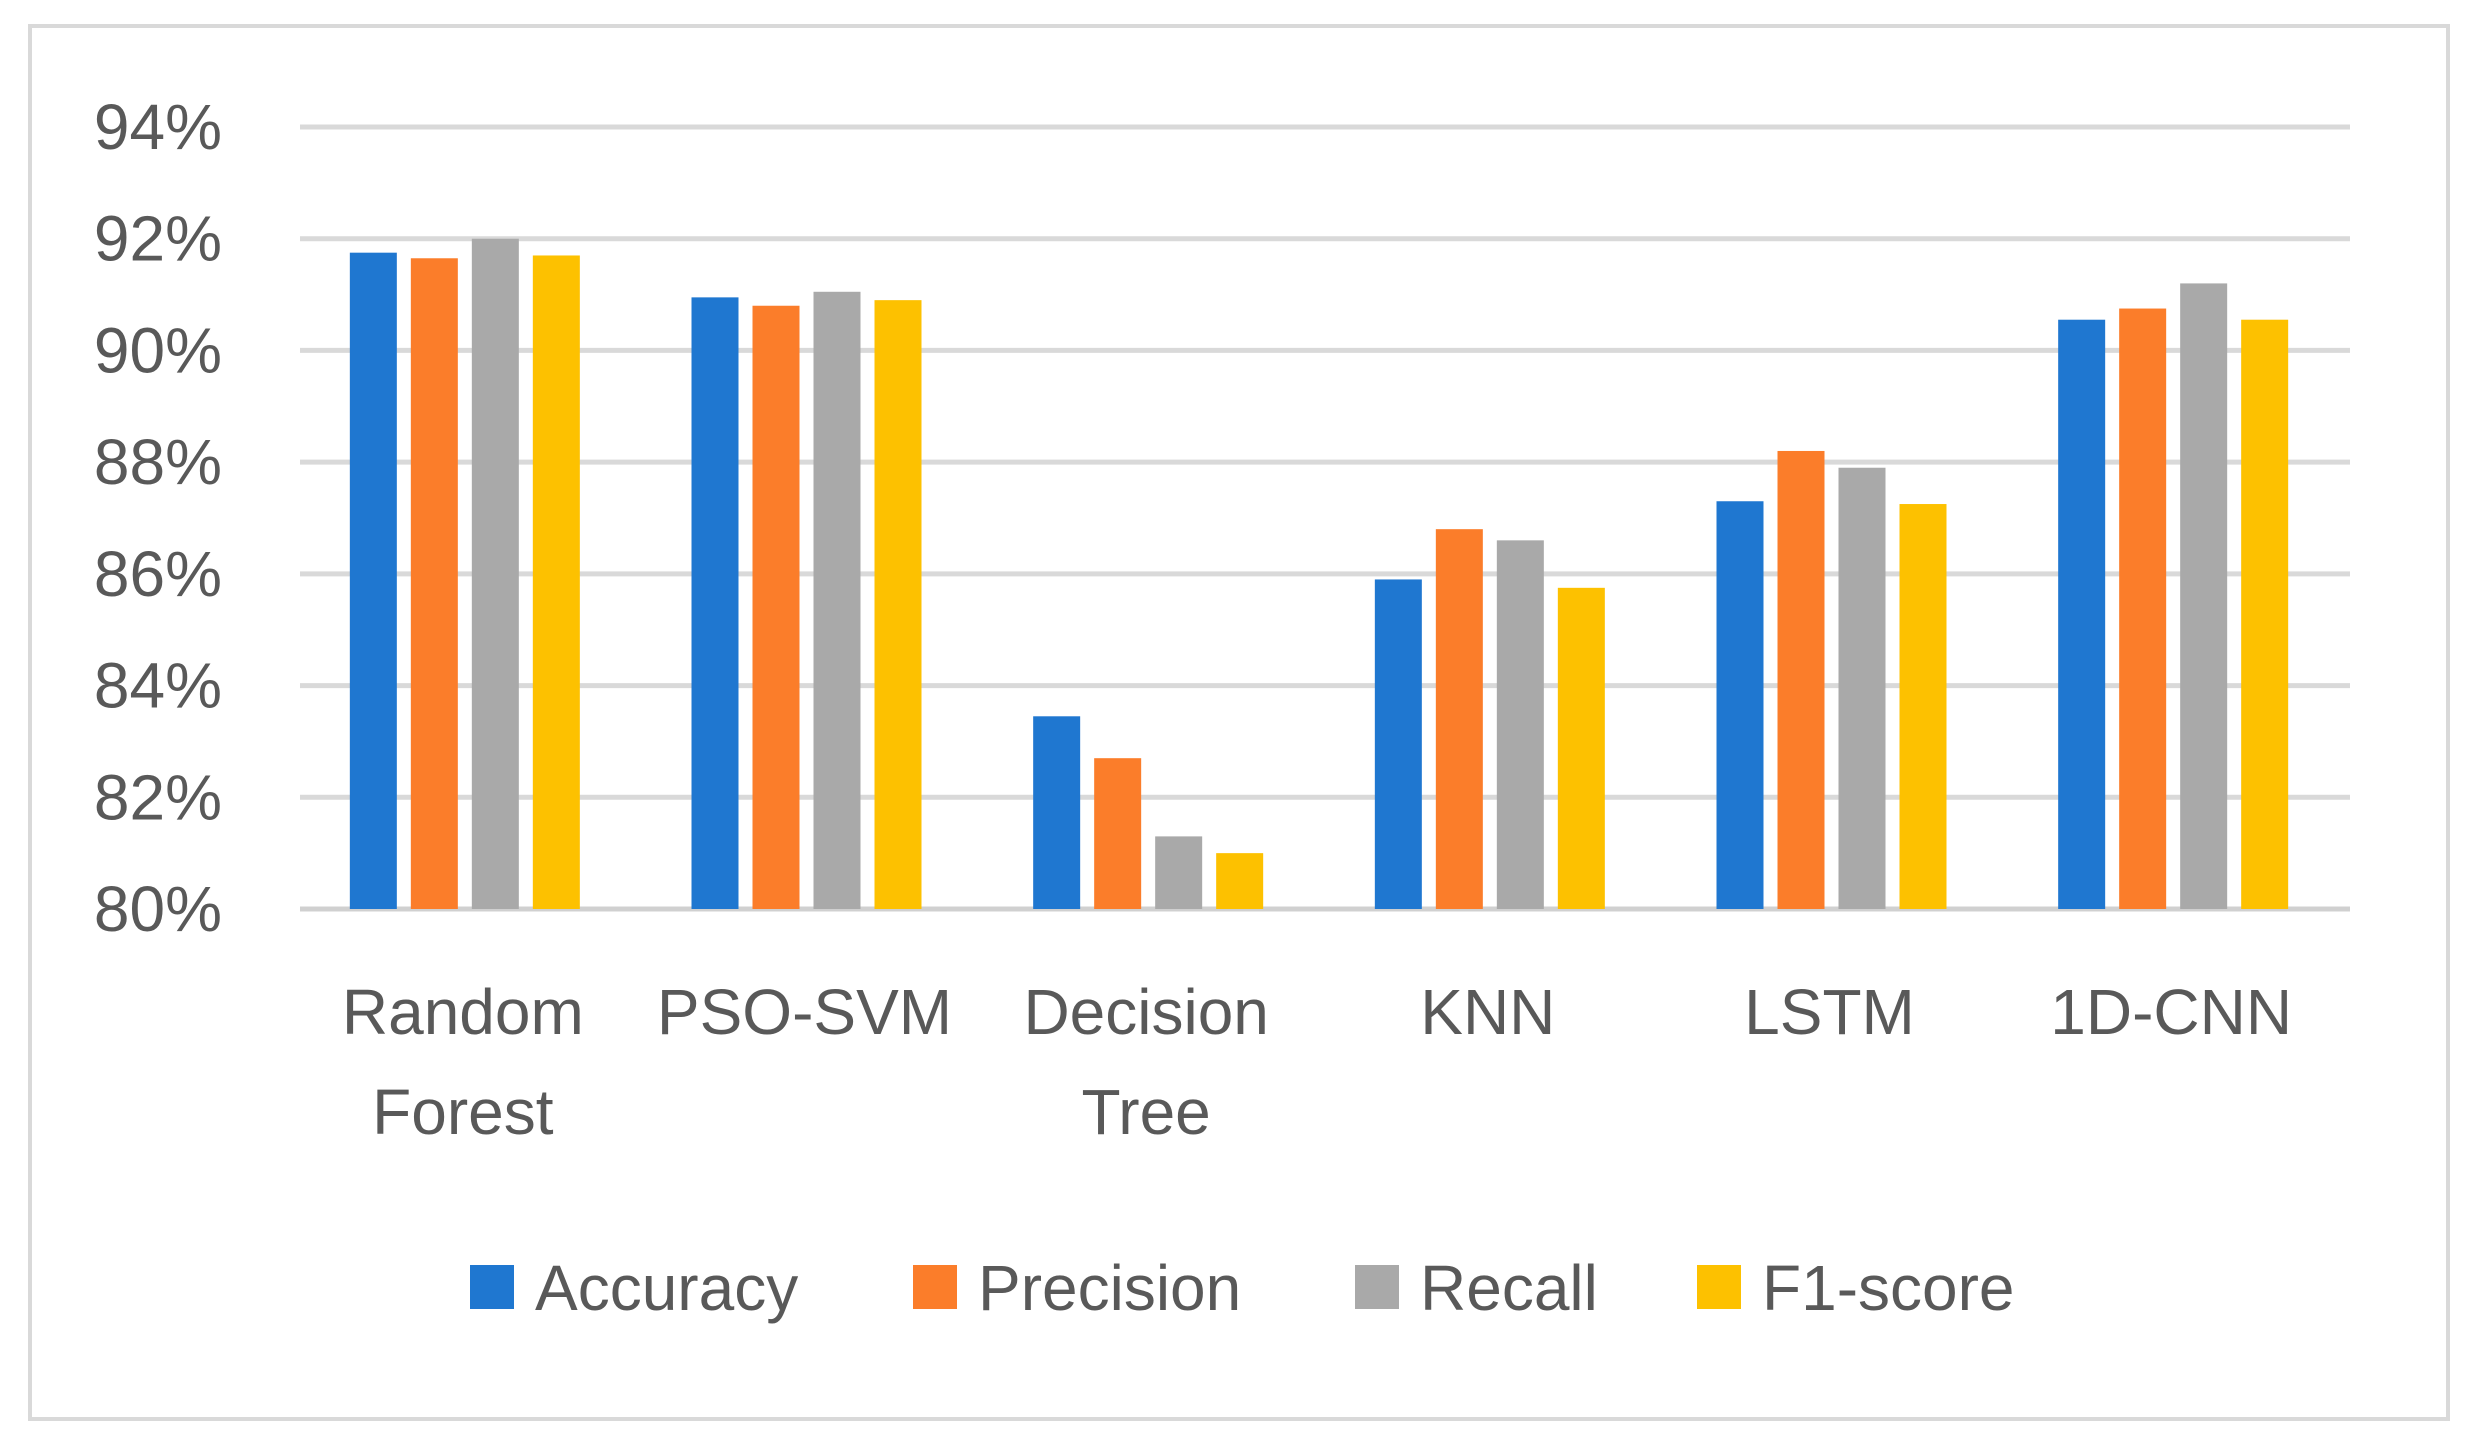 This screenshot has height=1449, width=2473. Describe the element at coordinates (837, 600) in the screenshot. I see `bar-recall-pso-svm` at that location.